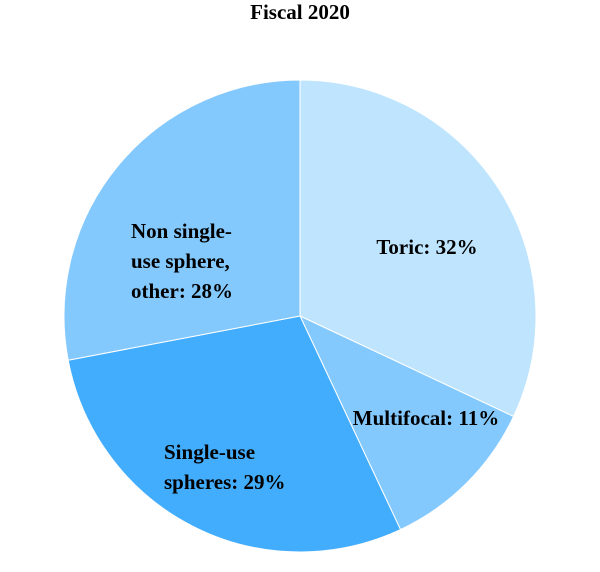 The width and height of the screenshot is (600, 572). What do you see at coordinates (225, 467) in the screenshot?
I see `slice-data-label: Single-use spheres: 29%` at bounding box center [225, 467].